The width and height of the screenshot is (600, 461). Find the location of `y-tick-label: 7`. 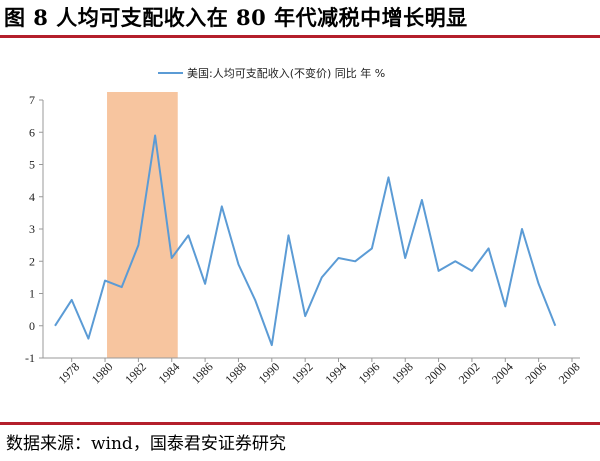

y-tick-label: 7 is located at coordinates (32, 100).